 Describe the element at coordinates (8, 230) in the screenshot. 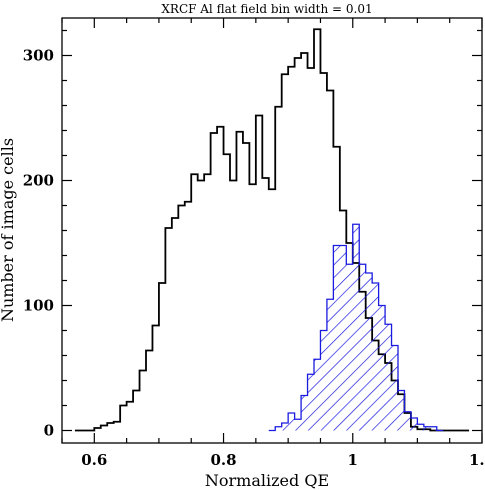

I see `y-axis-label: Number of image cells` at that location.